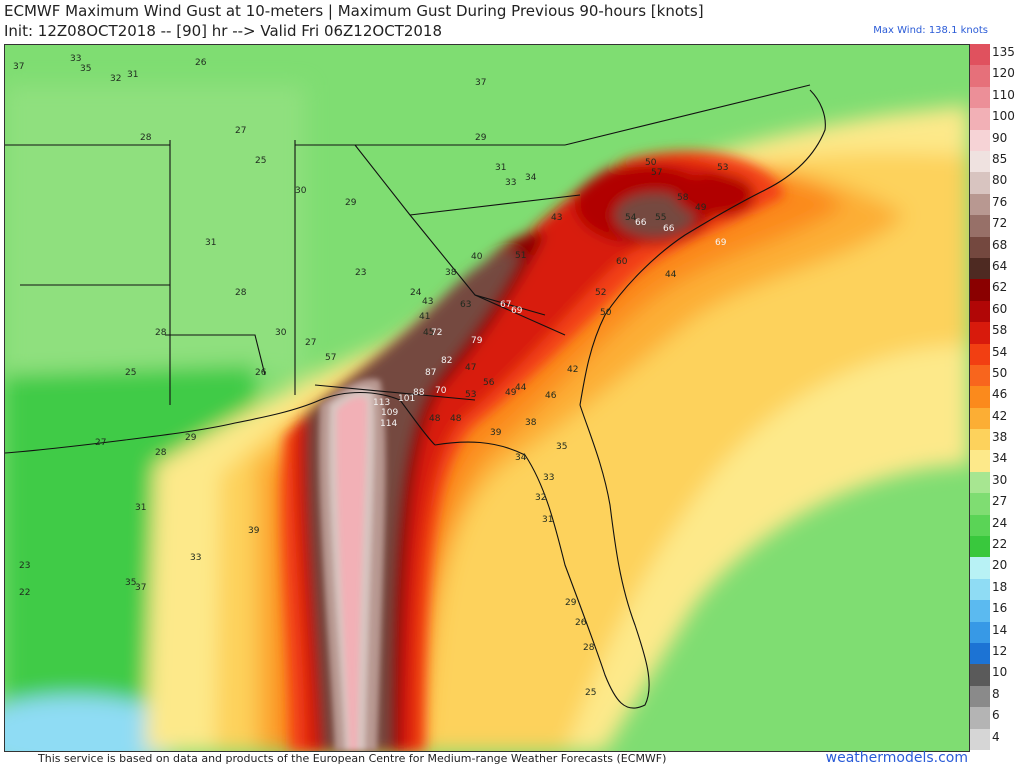 The width and height of the screenshot is (1024, 768). I want to click on legend-item: 6, so click(995, 718).